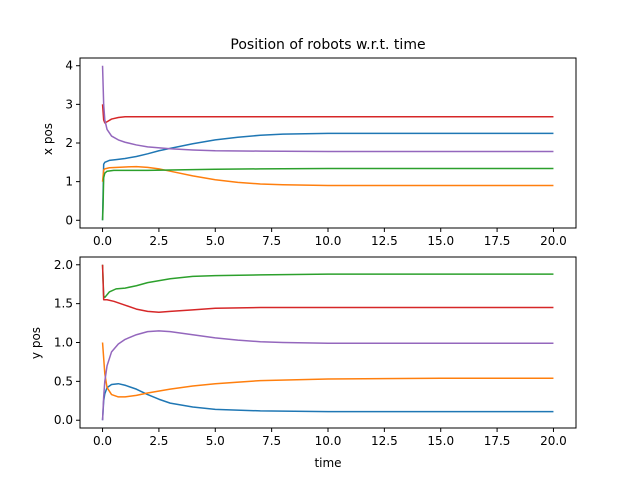 This screenshot has height=480, width=640. Describe the element at coordinates (69, 182) in the screenshot. I see `y-tick-label: 1` at that location.